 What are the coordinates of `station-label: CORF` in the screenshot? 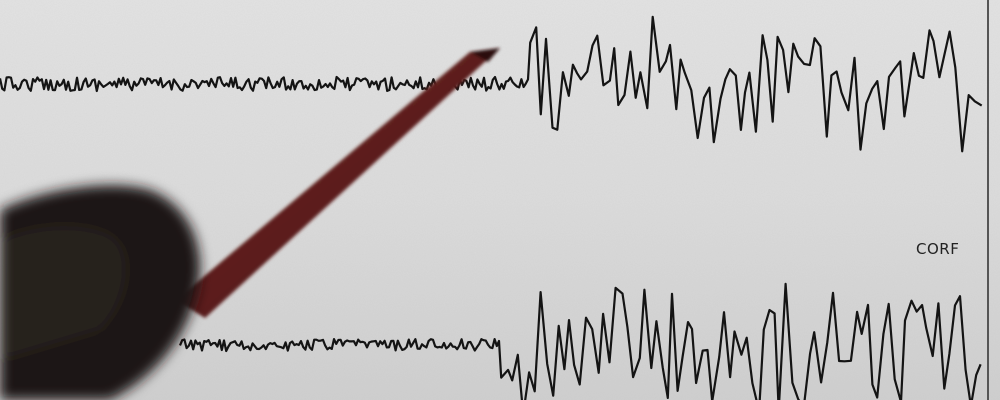 It's located at (938, 249).